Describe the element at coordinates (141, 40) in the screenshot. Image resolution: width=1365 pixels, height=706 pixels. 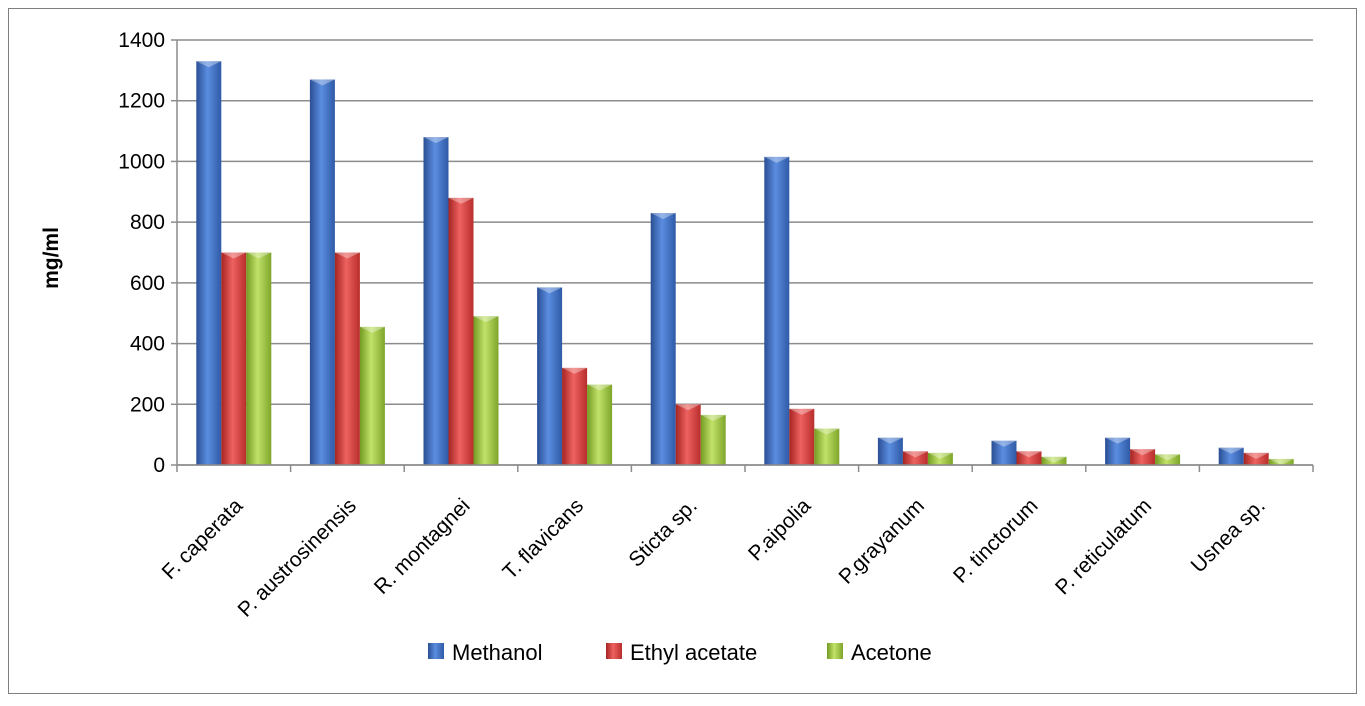
I see `y-tick-label: 1400` at that location.